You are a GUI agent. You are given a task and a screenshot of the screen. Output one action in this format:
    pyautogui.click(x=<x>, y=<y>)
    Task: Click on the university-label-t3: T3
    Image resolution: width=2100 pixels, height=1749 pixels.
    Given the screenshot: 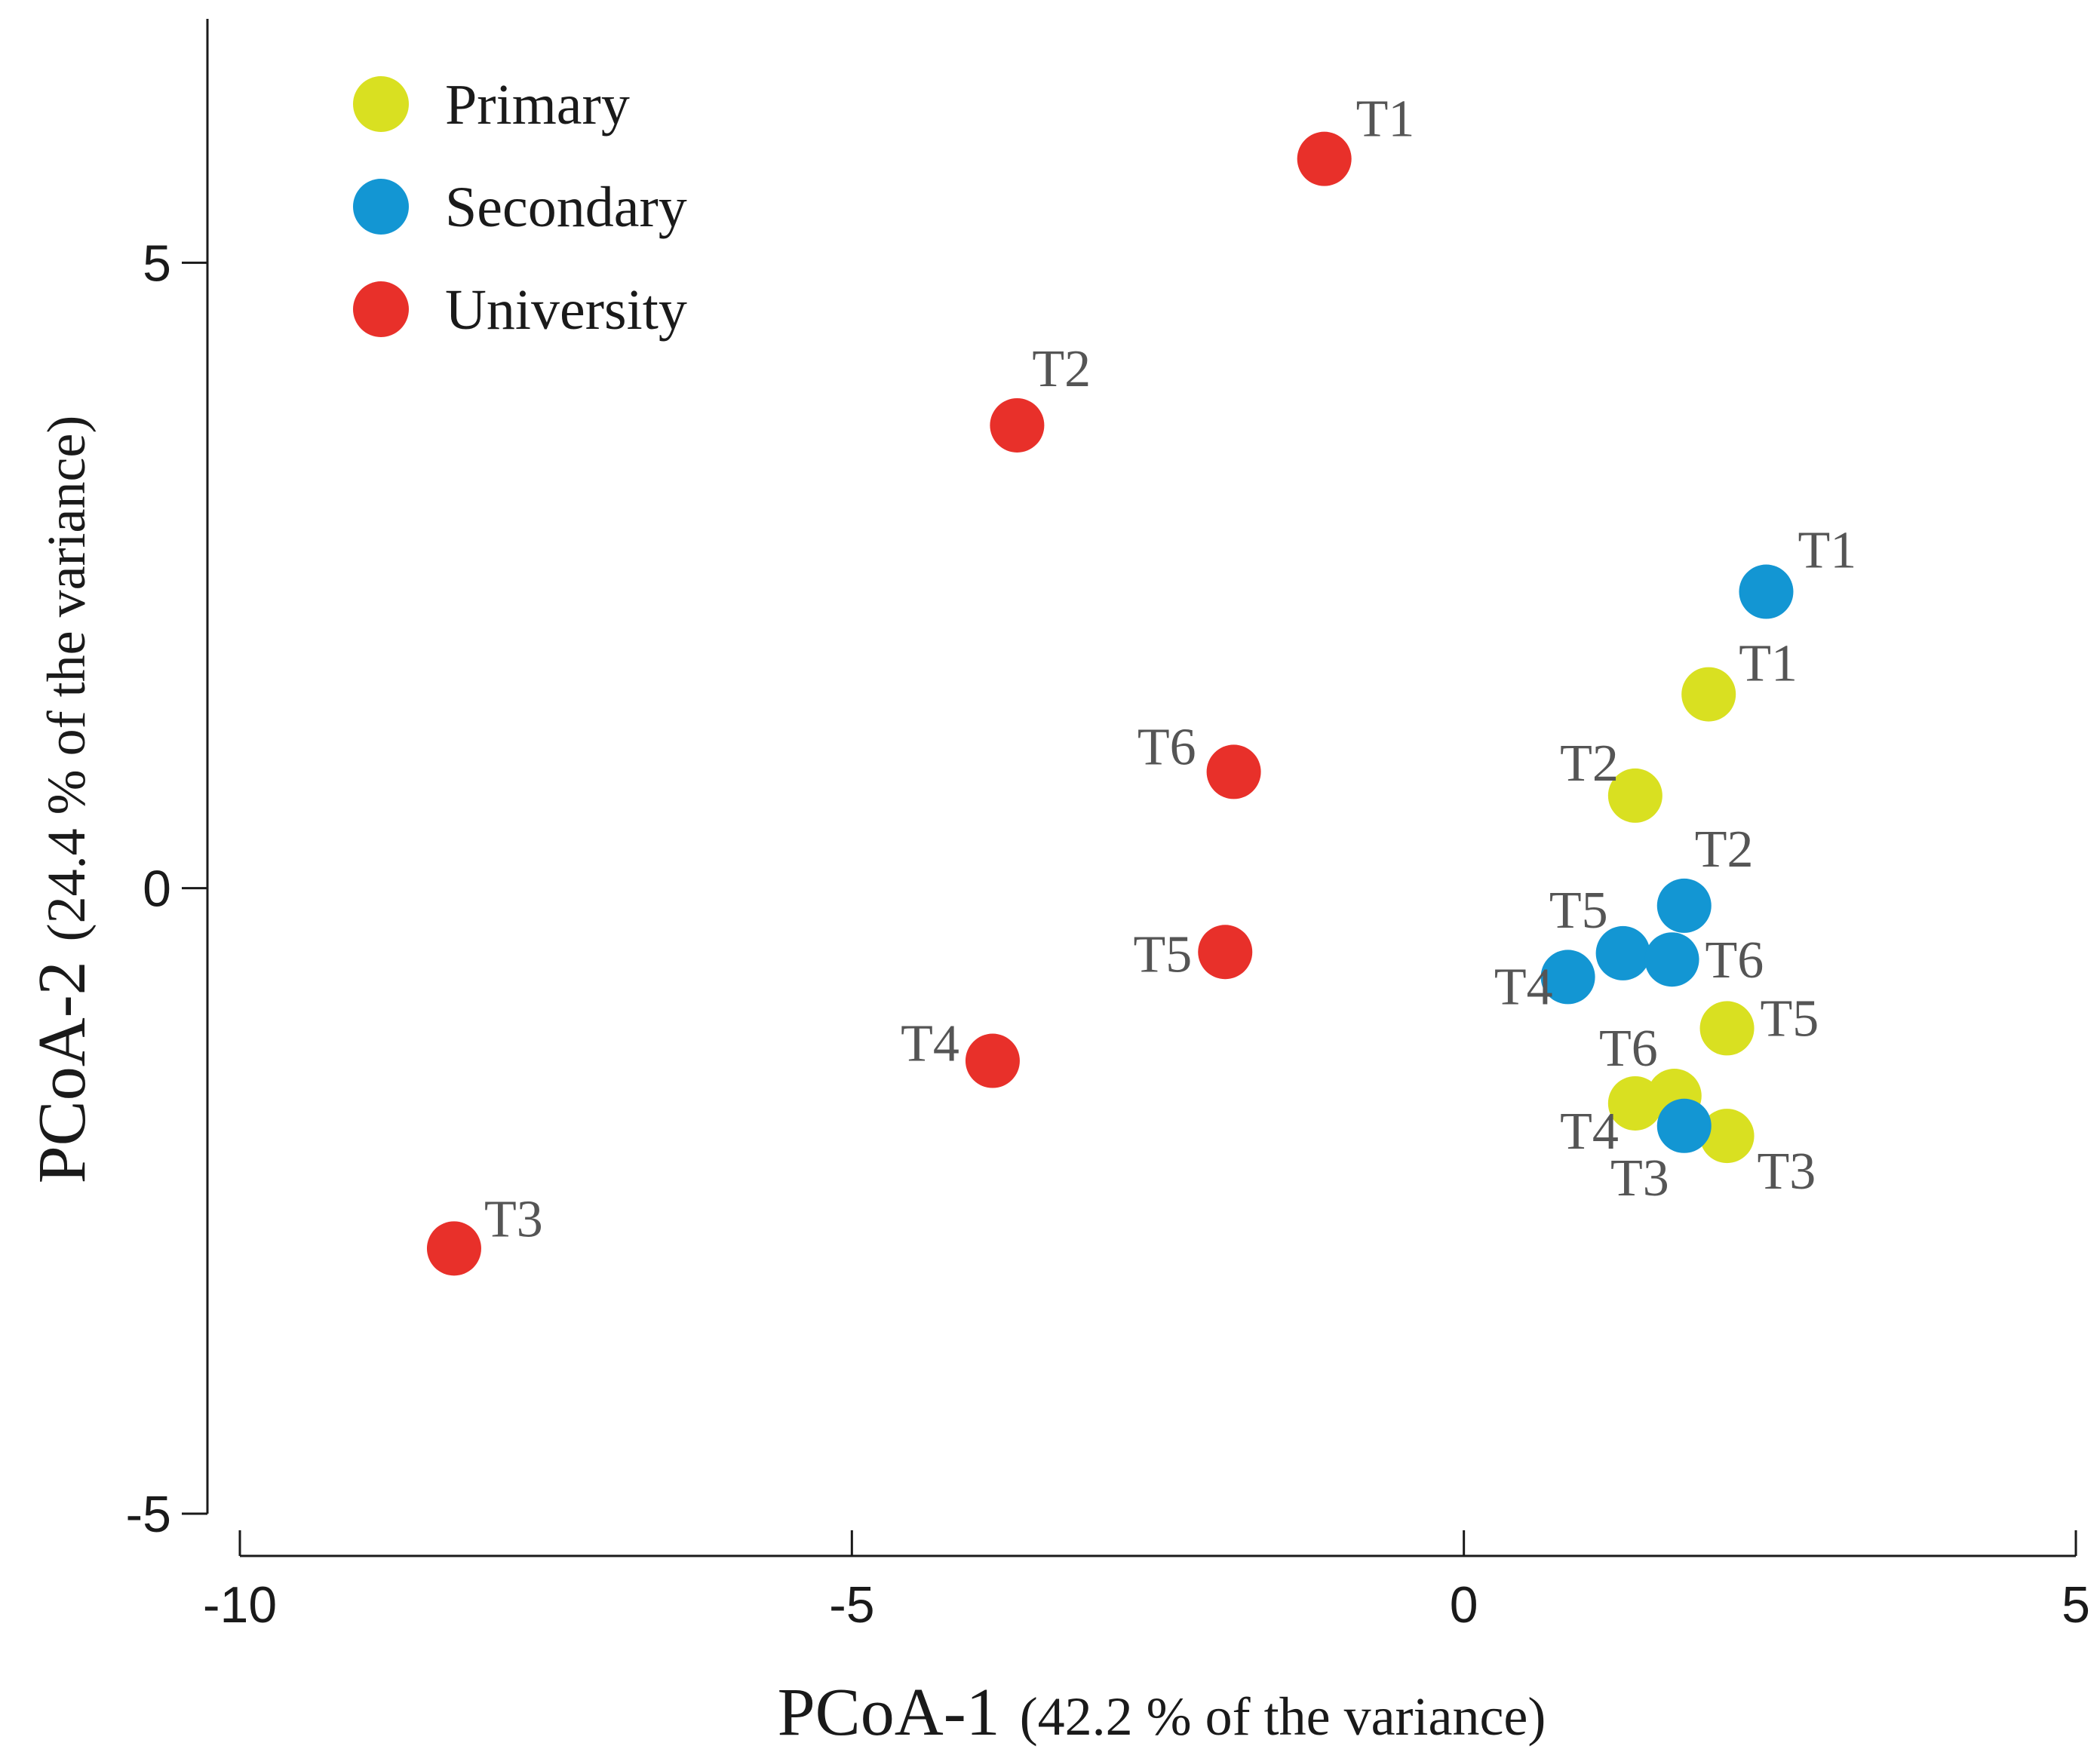 What is the action you would take?
    pyautogui.click(x=513, y=1219)
    